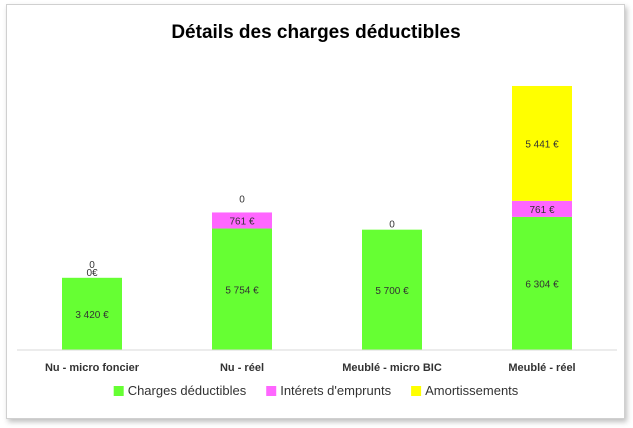  What do you see at coordinates (392, 368) in the screenshot?
I see `category-label-3: Meublé - micro BIC` at bounding box center [392, 368].